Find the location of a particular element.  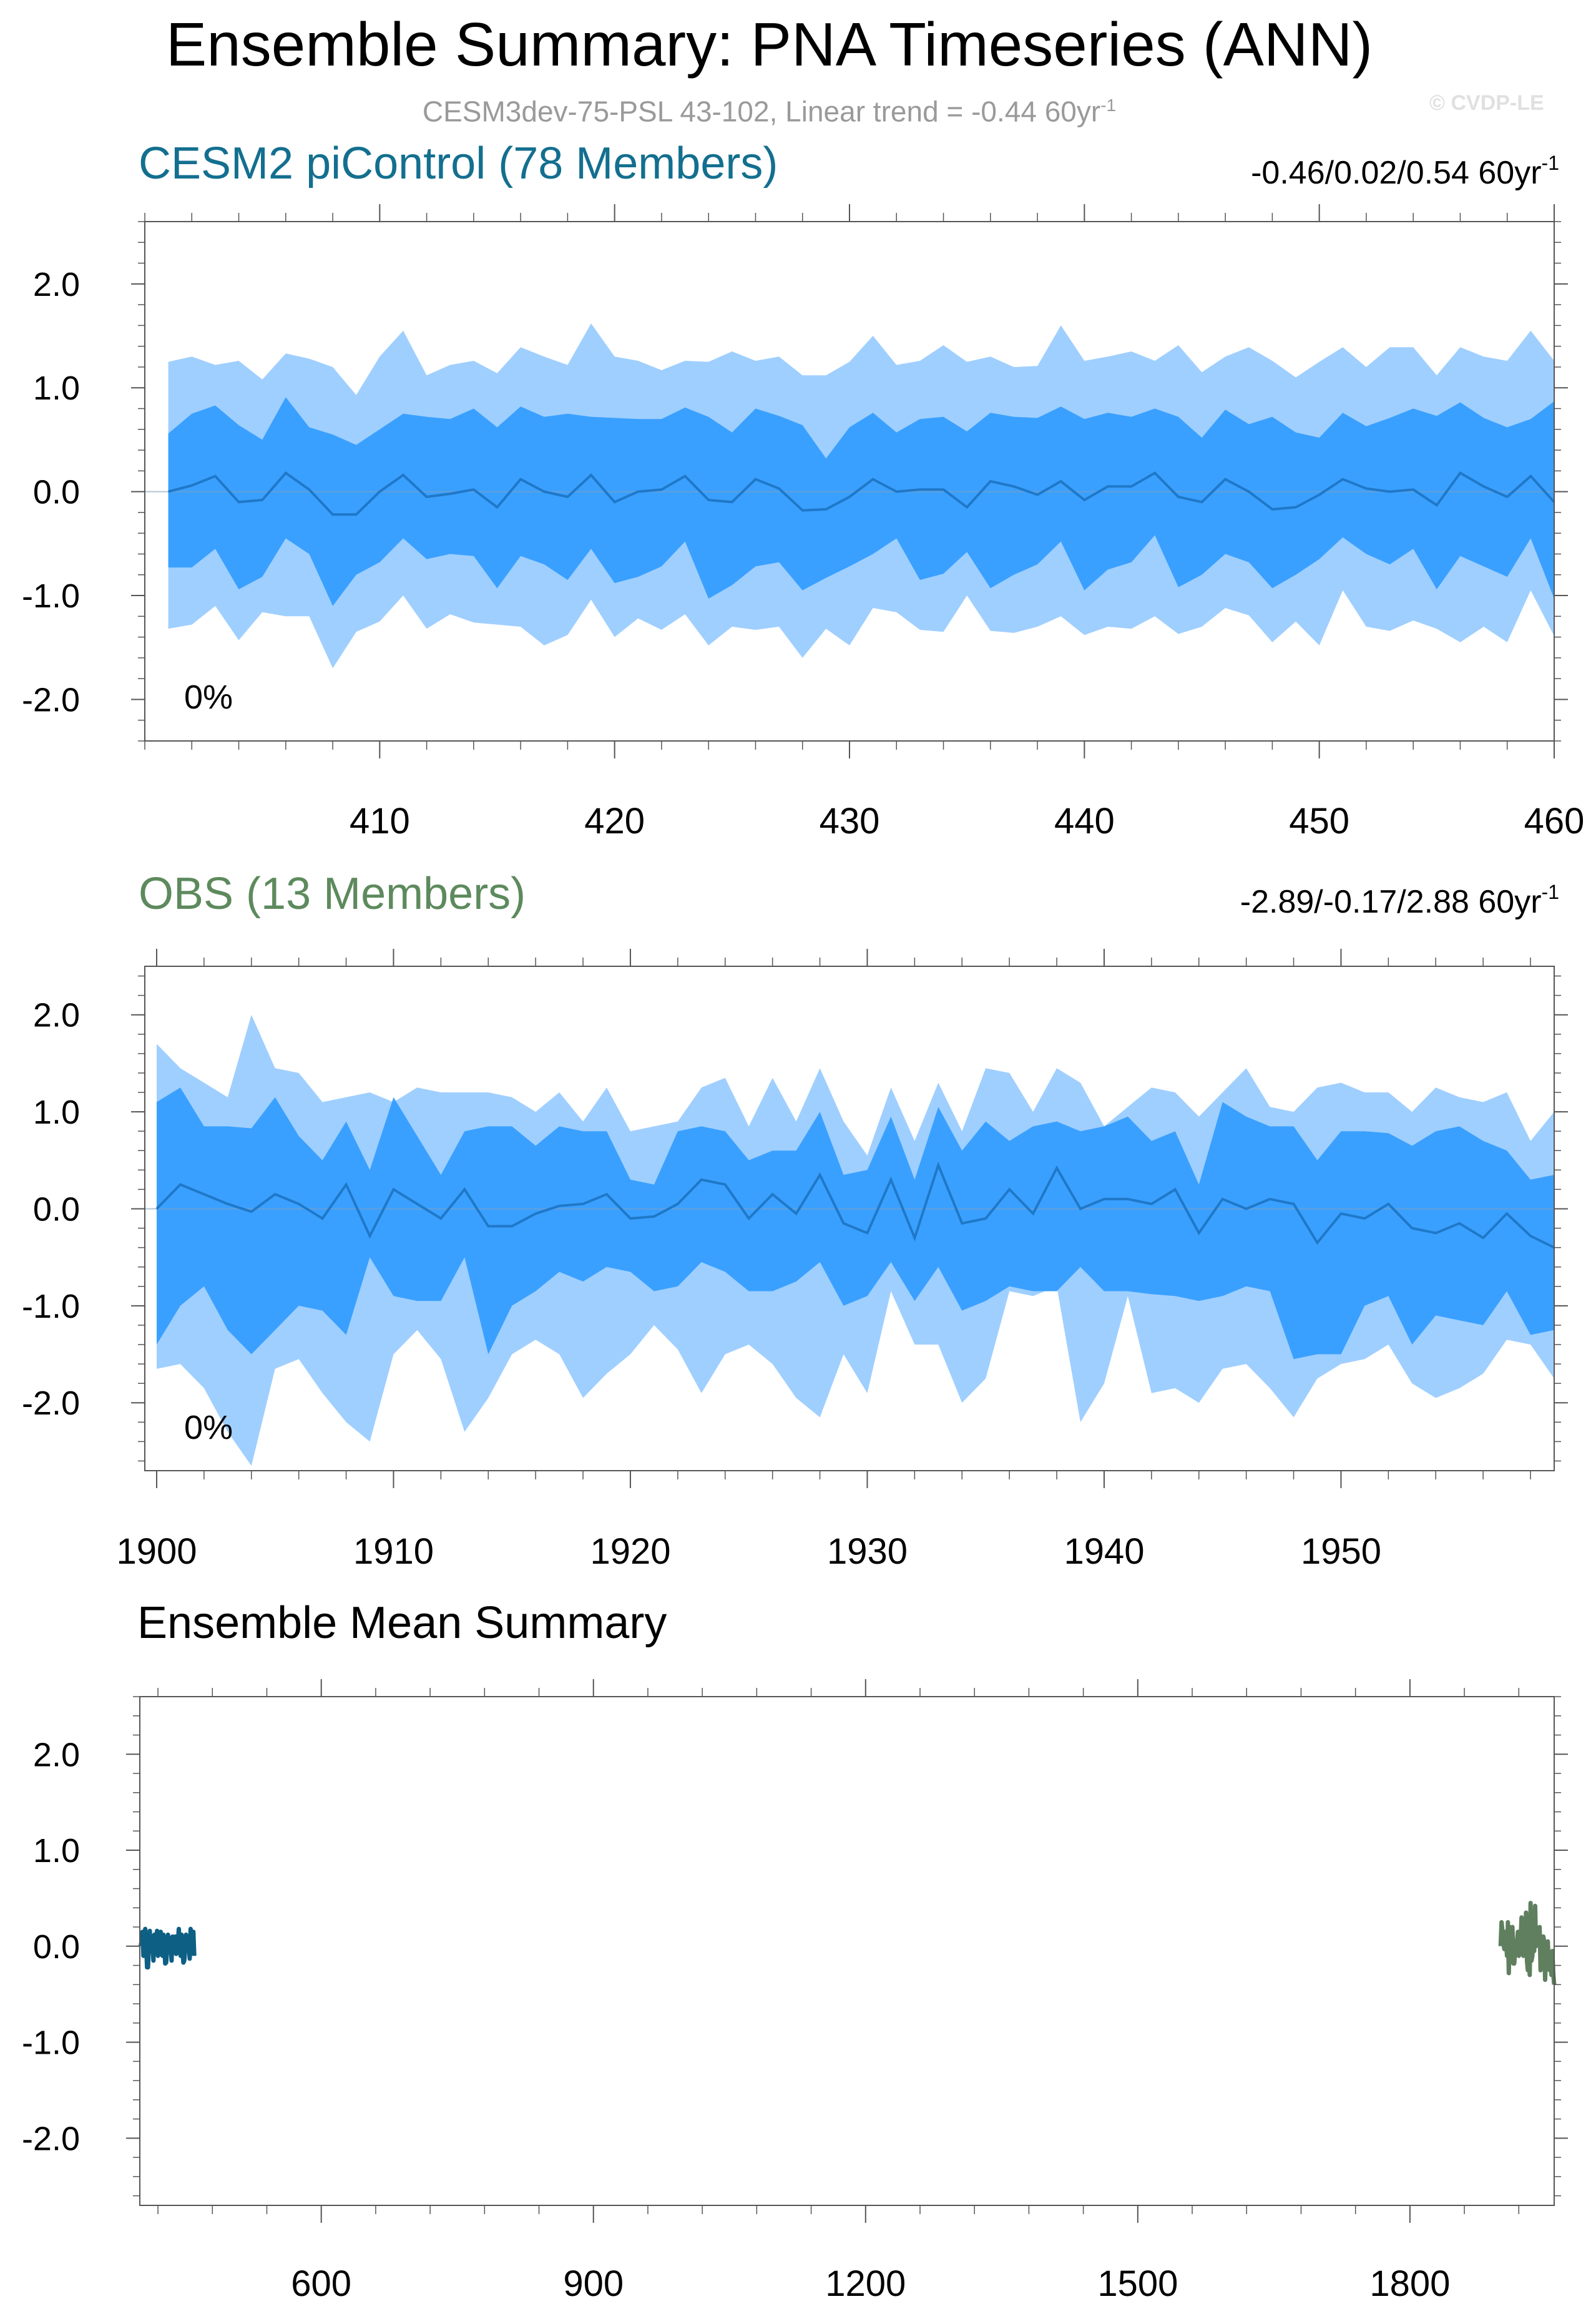

x-tick-label: 450 is located at coordinates (1319, 821).